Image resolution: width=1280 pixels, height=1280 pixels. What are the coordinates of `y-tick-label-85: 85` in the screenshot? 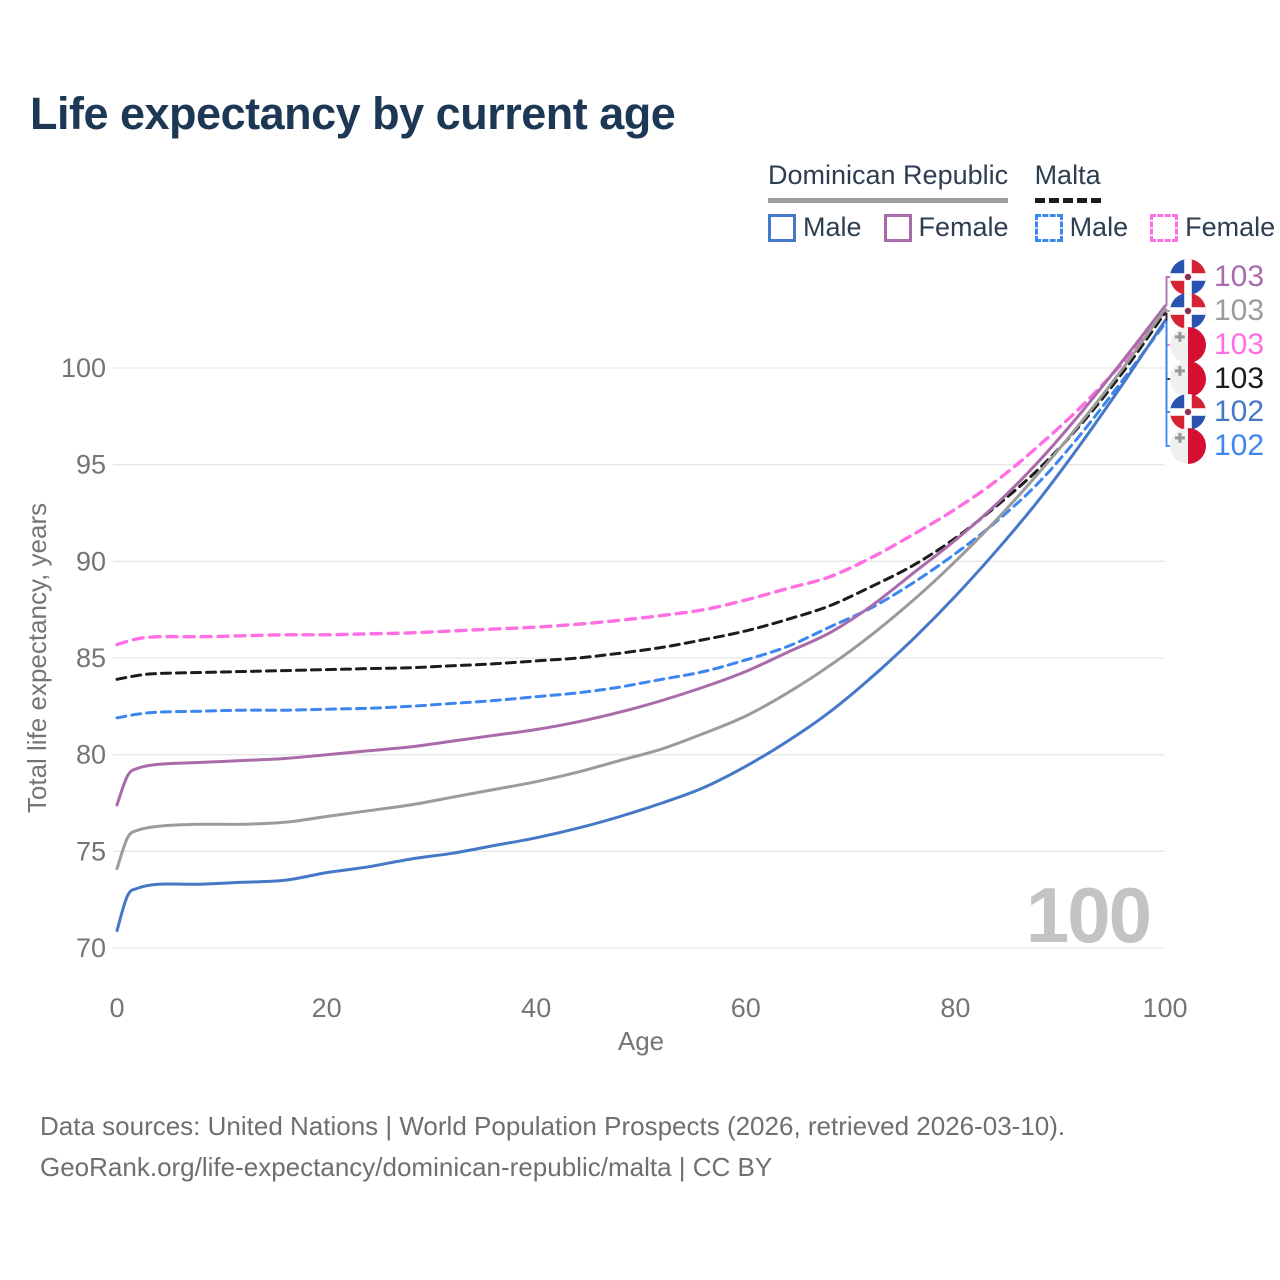 It's located at (91, 658).